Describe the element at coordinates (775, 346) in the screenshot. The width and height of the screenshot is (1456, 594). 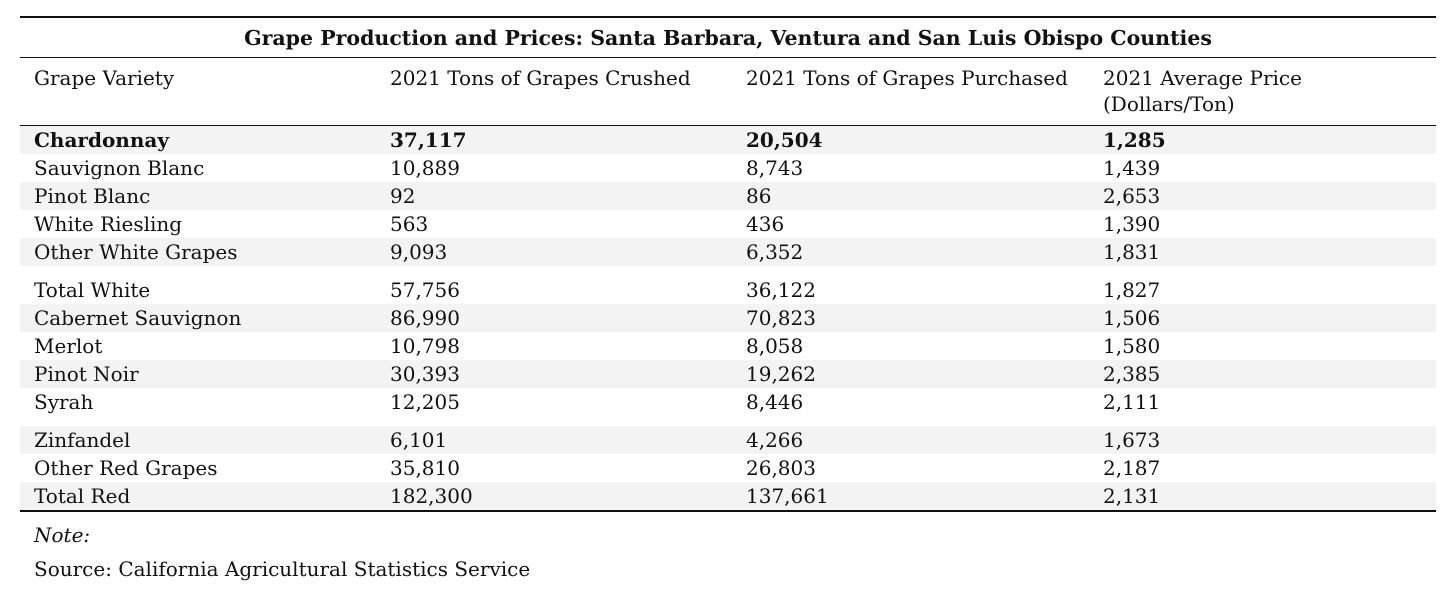
I see `cell-purchased: 8,058` at that location.